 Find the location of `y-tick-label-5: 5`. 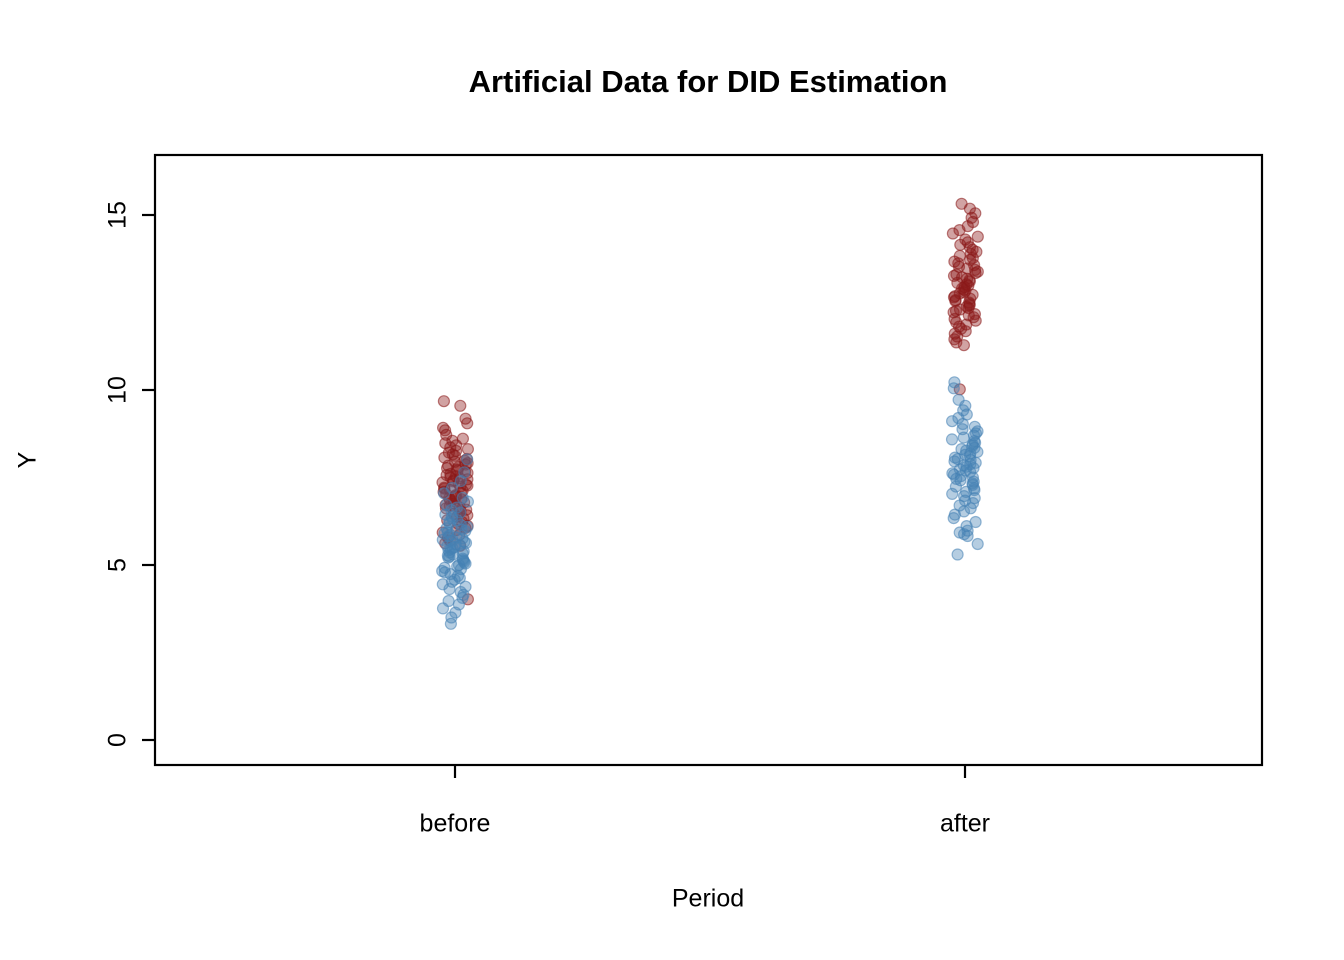

y-tick-label-5: 5 is located at coordinates (117, 565).